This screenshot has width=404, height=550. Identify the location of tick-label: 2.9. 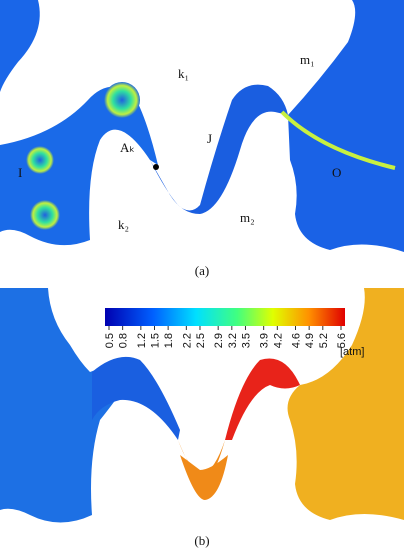
(219, 340).